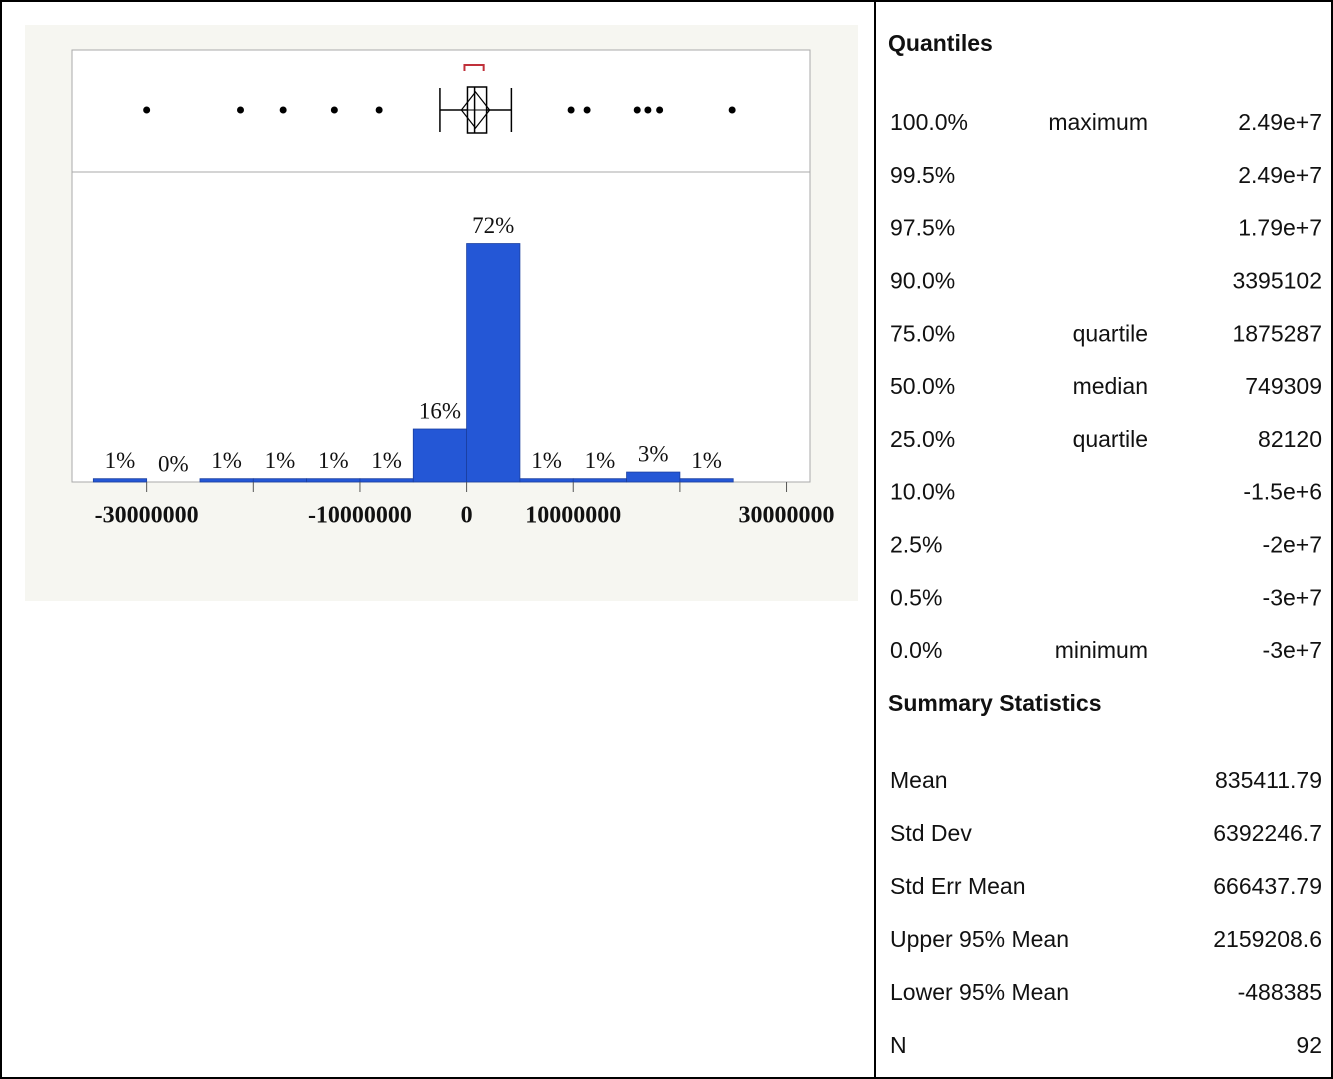  Describe the element at coordinates (922, 175) in the screenshot. I see `quantile-percent: 99.5%` at that location.